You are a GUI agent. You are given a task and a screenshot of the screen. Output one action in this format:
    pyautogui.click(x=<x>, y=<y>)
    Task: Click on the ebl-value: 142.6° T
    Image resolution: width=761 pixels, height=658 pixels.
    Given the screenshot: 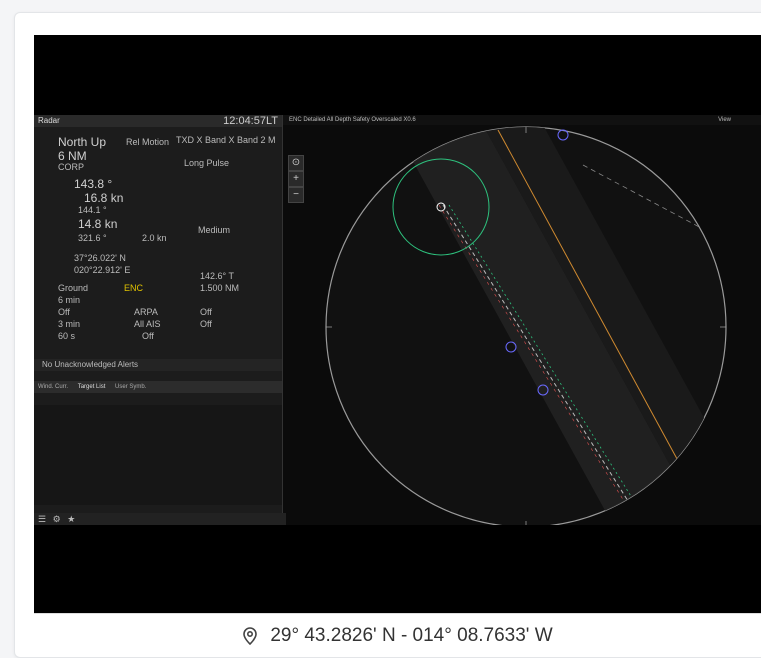 What is the action you would take?
    pyautogui.click(x=217, y=276)
    